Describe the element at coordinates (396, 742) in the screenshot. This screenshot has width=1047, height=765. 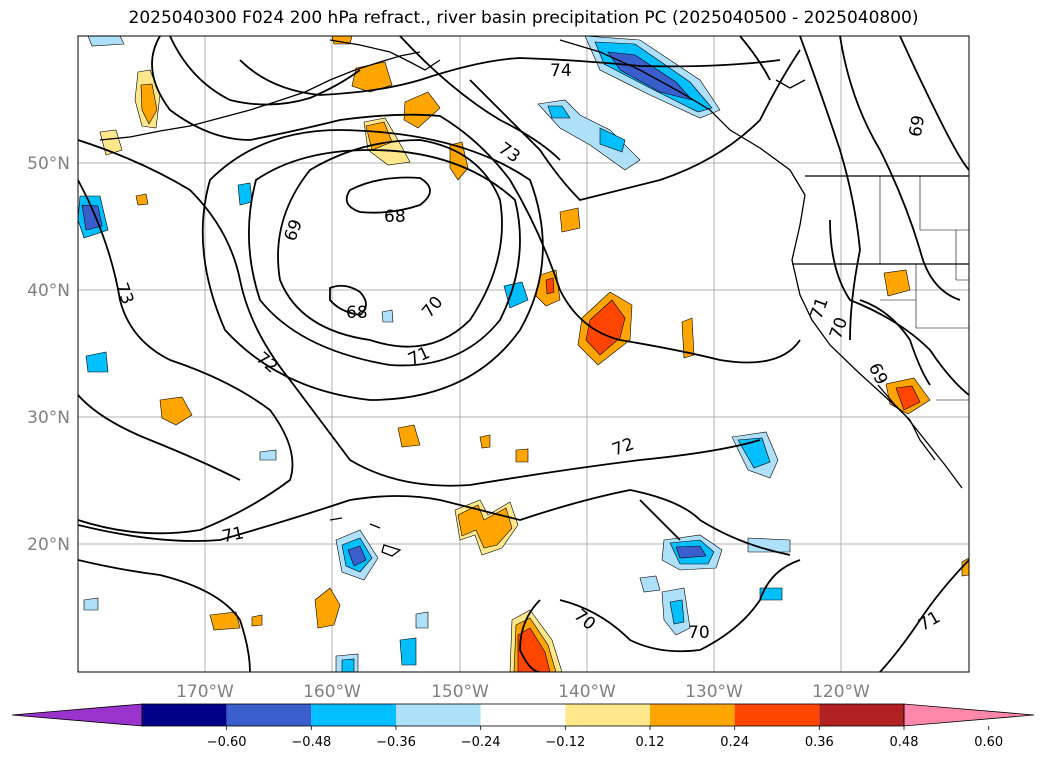
I see `colorbar-tick-label: −0.36` at that location.